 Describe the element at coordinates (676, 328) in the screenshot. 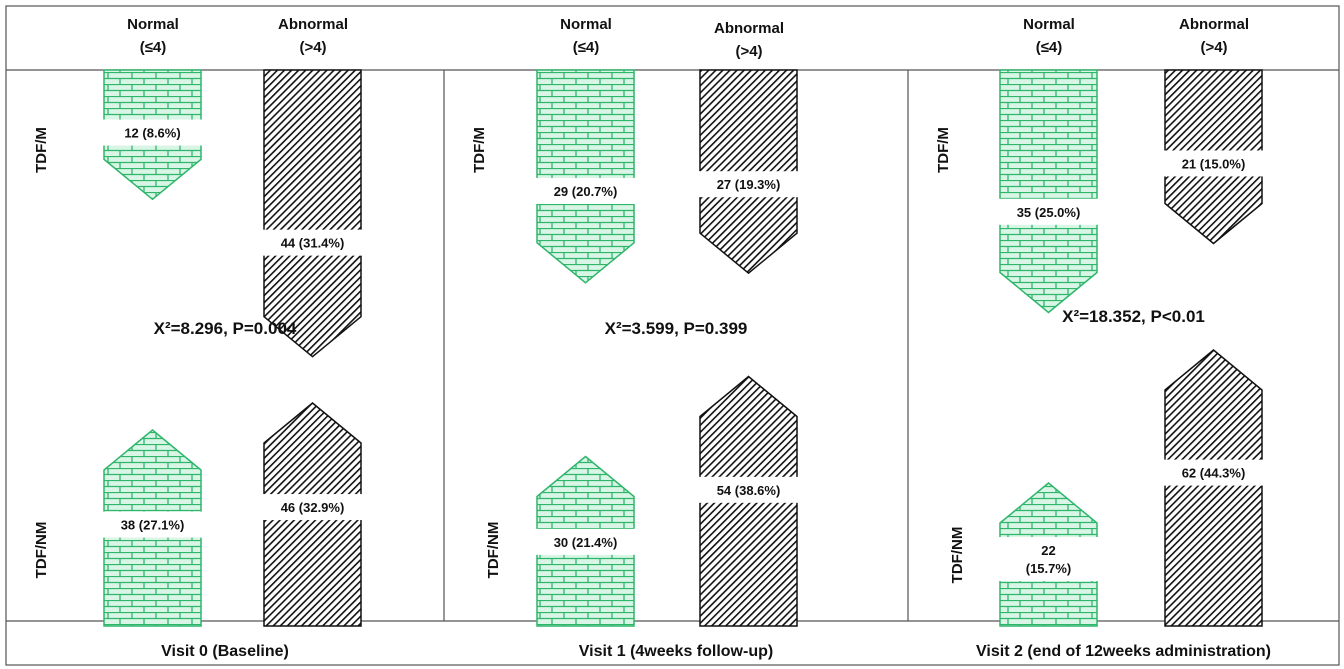

I see `stat-text-1: X²=3.599, P=0.399` at that location.